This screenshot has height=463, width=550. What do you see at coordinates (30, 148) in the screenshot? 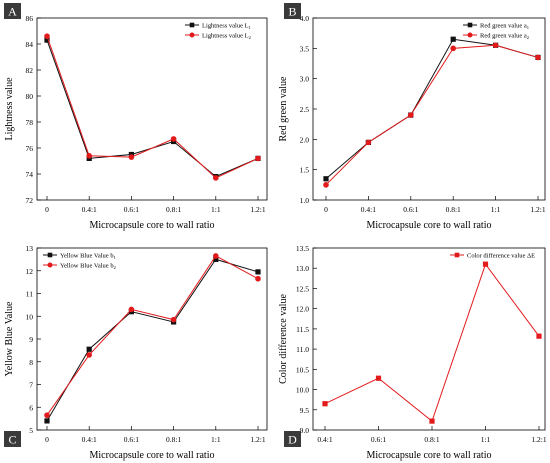
I see `y-tick-label: 76` at bounding box center [30, 148].